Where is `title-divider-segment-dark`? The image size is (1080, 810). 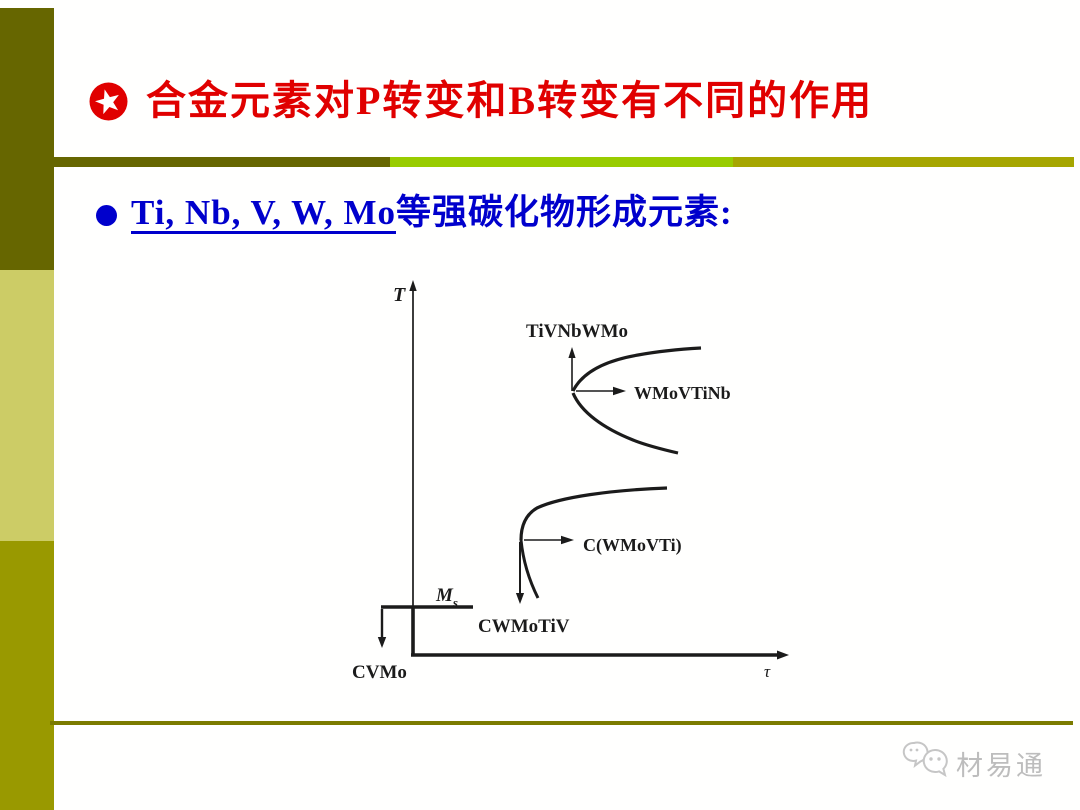 title-divider-segment-dark is located at coordinates (222, 162).